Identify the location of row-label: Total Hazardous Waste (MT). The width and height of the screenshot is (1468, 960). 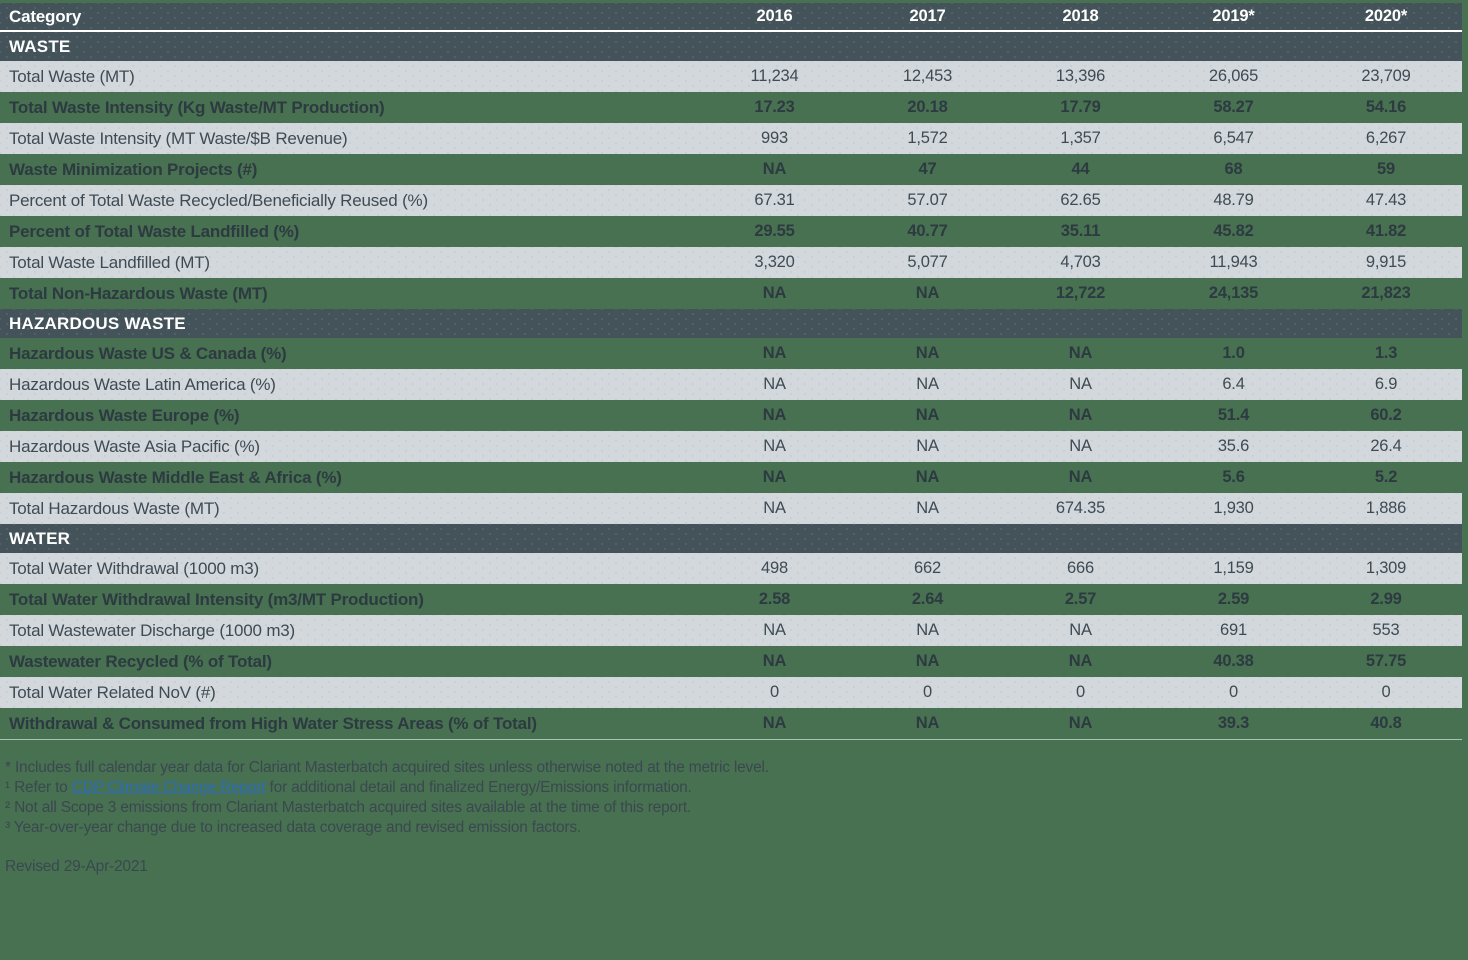
(114, 508).